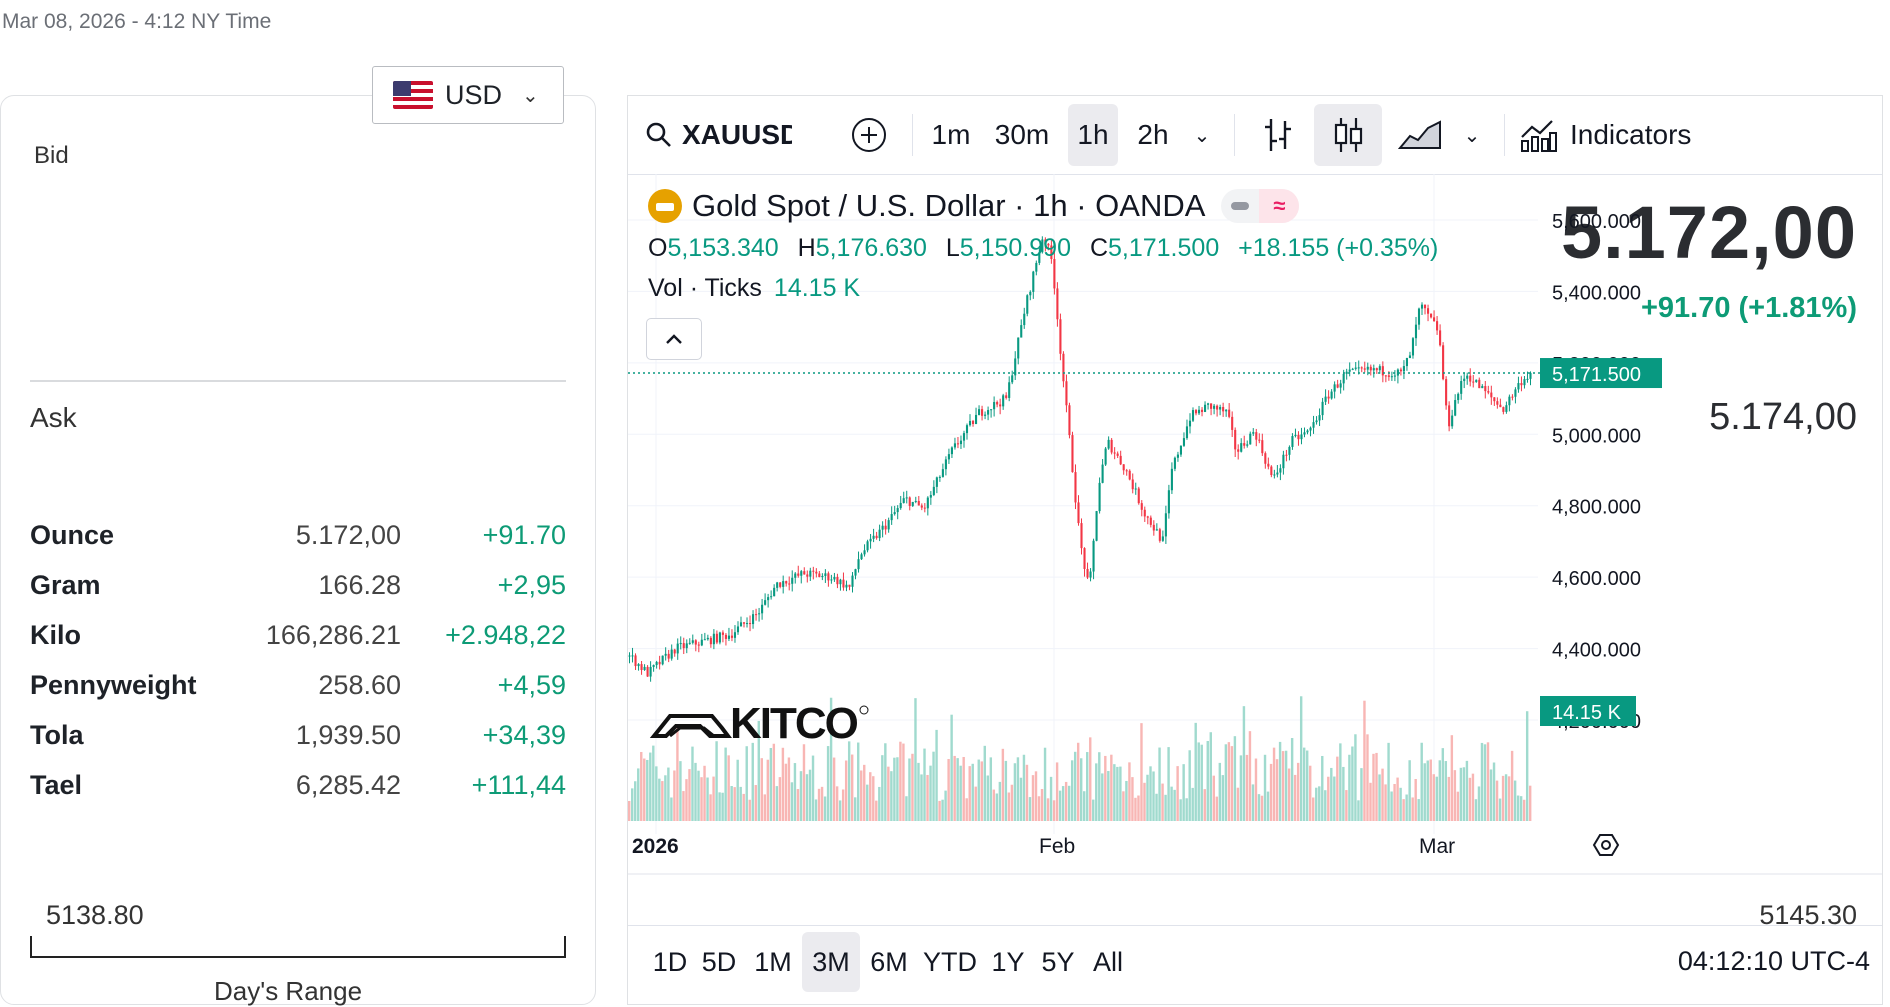 The image size is (1890, 1007). What do you see at coordinates (1608, 135) in the screenshot?
I see `indicators-button: Indicators` at bounding box center [1608, 135].